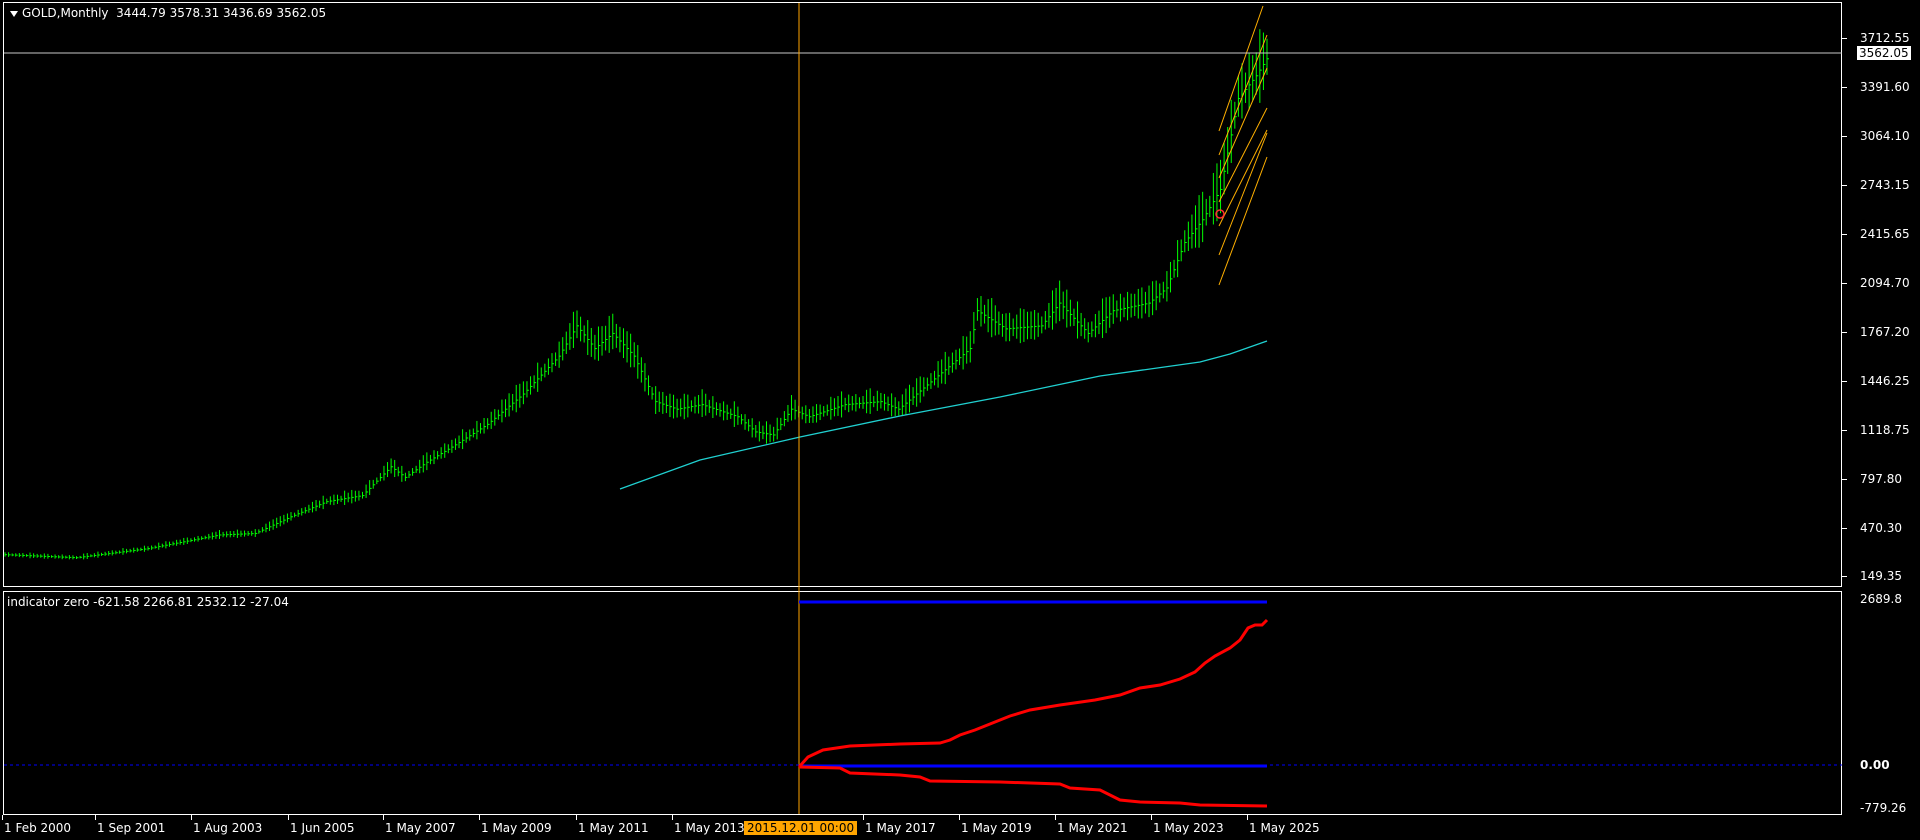  Describe the element at coordinates (801, 828) in the screenshot. I see `crosshair-time-label: 2015.12.01 00:00` at that location.